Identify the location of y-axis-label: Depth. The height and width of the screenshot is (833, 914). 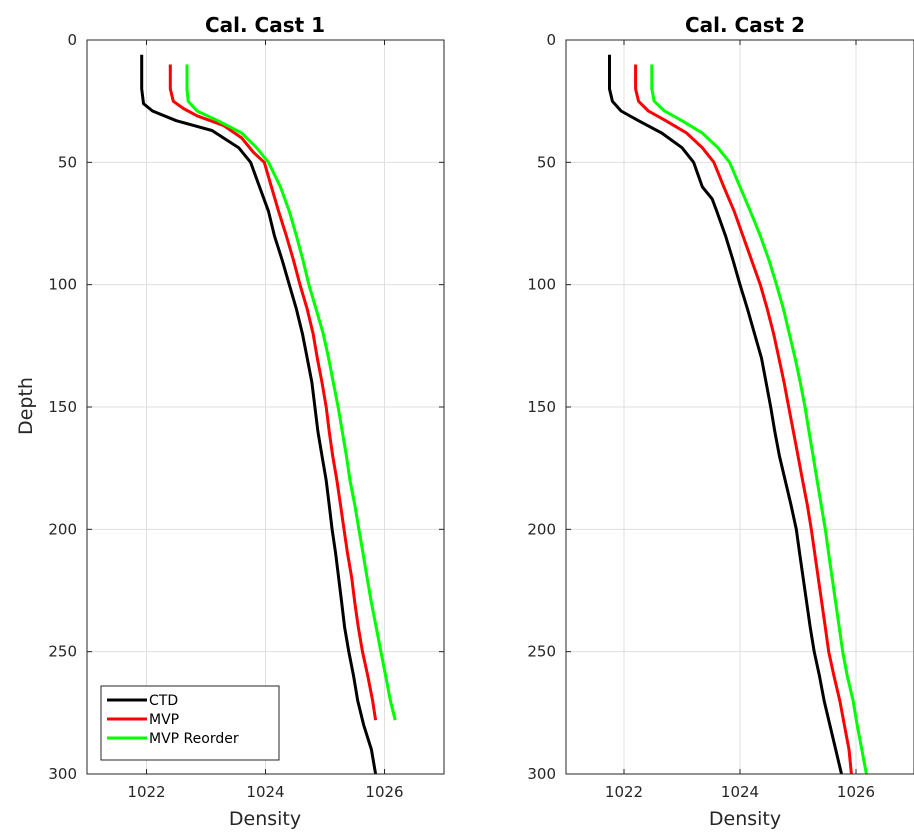
(26, 406).